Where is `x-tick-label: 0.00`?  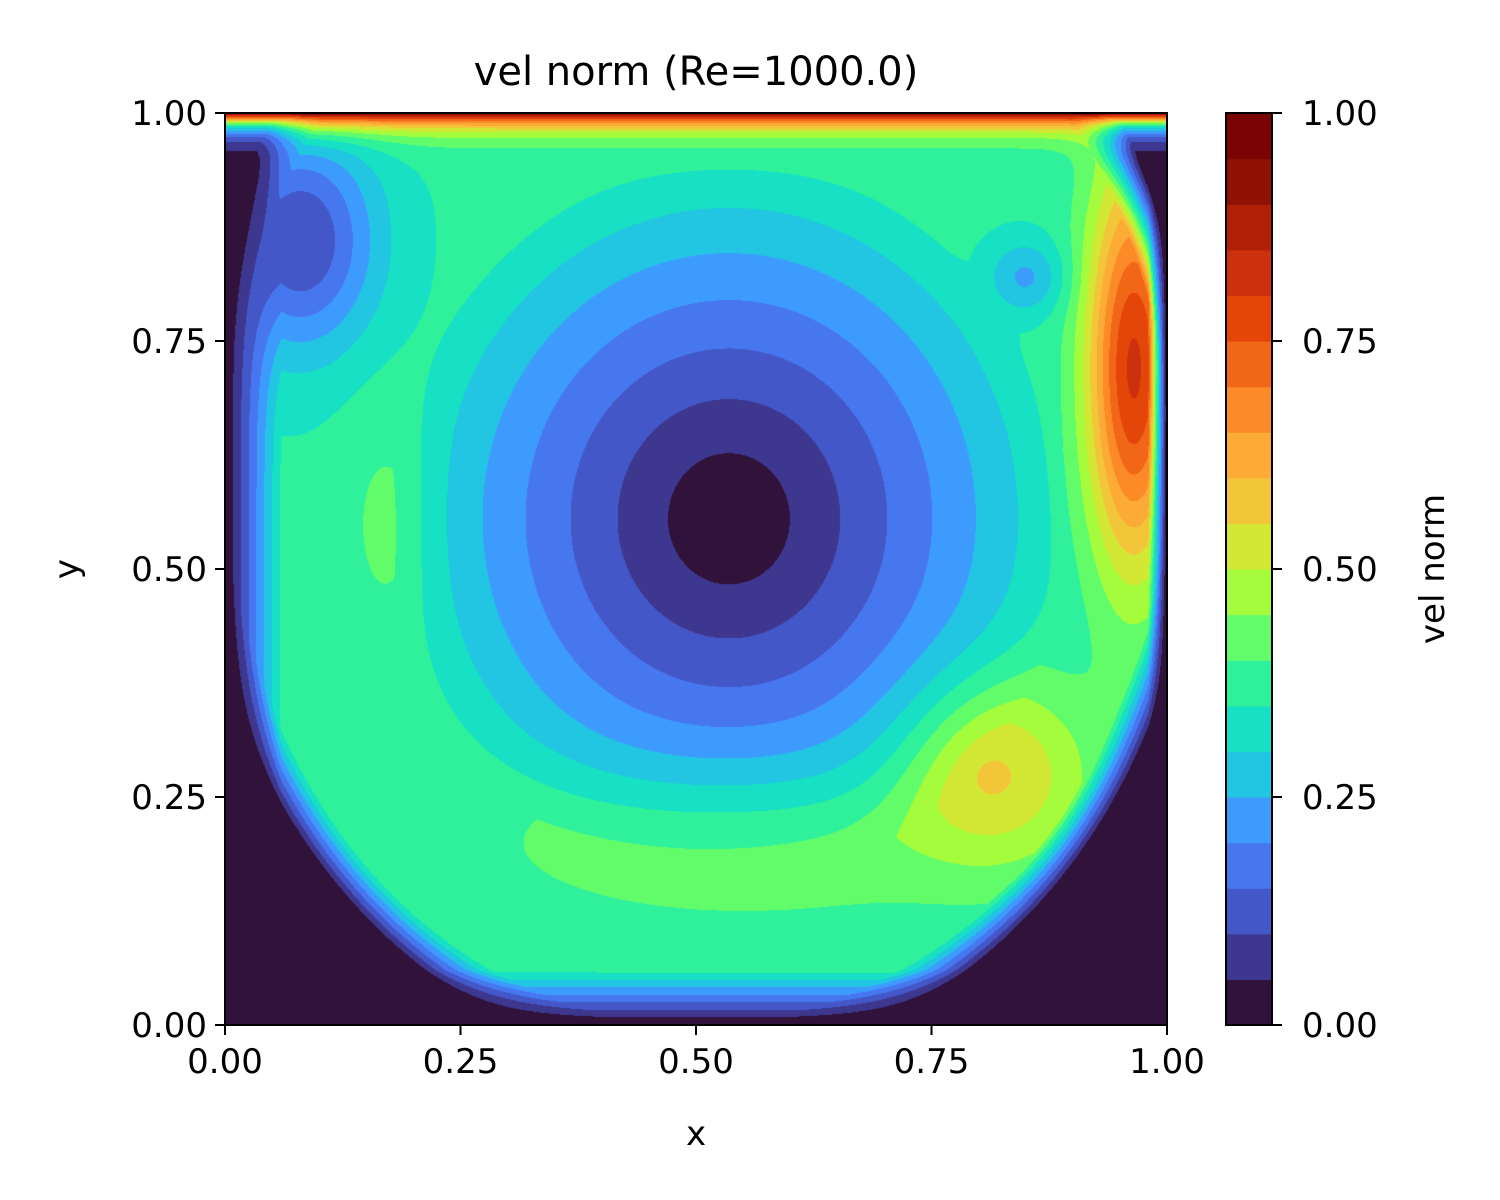
x-tick-label: 0.00 is located at coordinates (225, 1062).